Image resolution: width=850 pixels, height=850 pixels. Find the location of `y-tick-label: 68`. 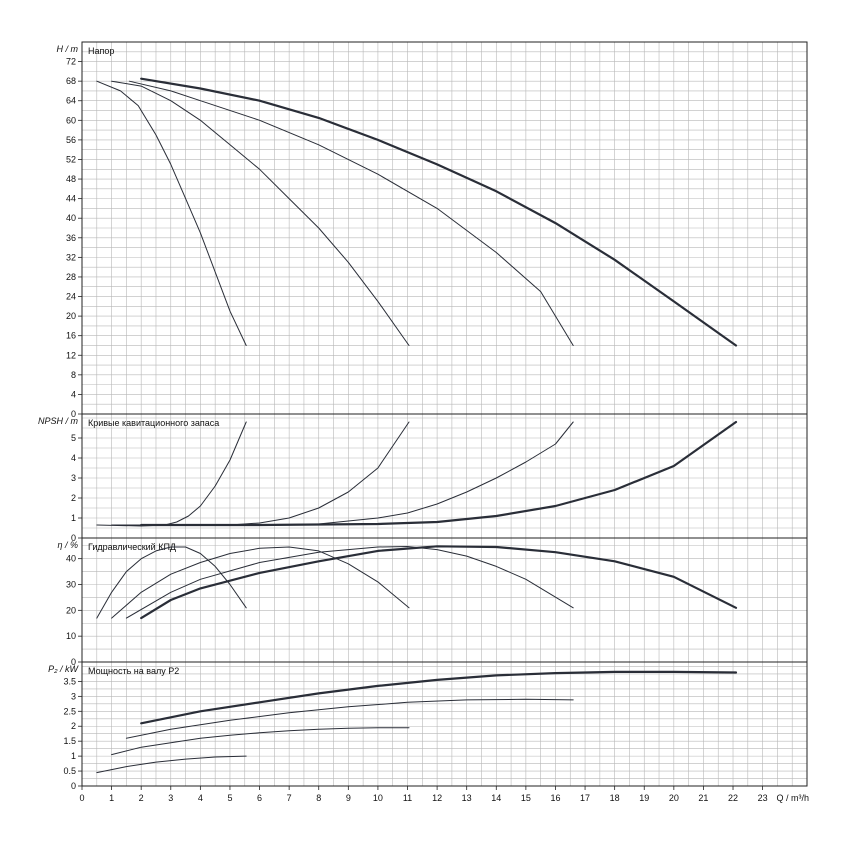

y-tick-label: 68 is located at coordinates (71, 81).